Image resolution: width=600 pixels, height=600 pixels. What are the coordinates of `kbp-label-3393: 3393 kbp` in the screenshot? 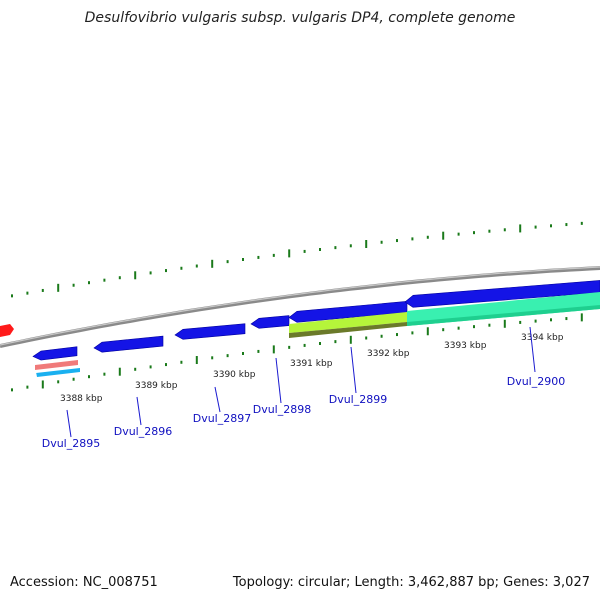 It's located at (465, 346).